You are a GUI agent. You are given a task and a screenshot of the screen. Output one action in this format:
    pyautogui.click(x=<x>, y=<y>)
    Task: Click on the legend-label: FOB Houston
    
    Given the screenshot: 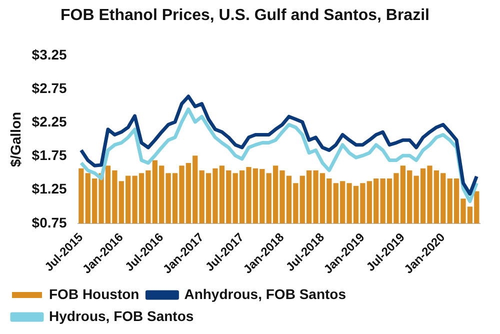 What is the action you would take?
    pyautogui.click(x=94, y=294)
    